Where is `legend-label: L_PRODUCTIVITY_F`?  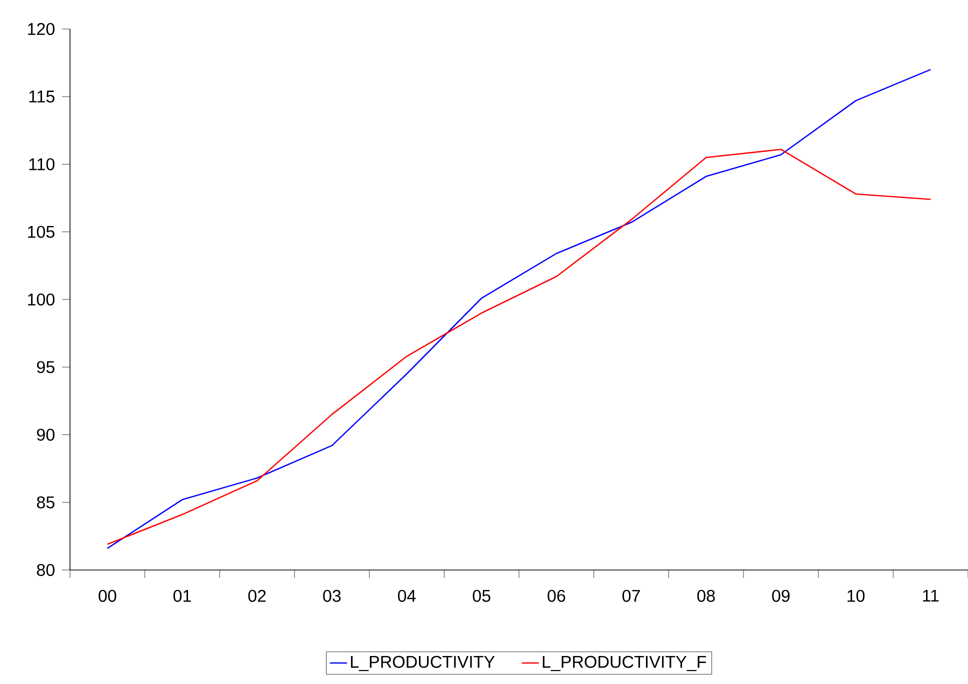 legend-label: L_PRODUCTIVITY_F is located at coordinates (624, 664).